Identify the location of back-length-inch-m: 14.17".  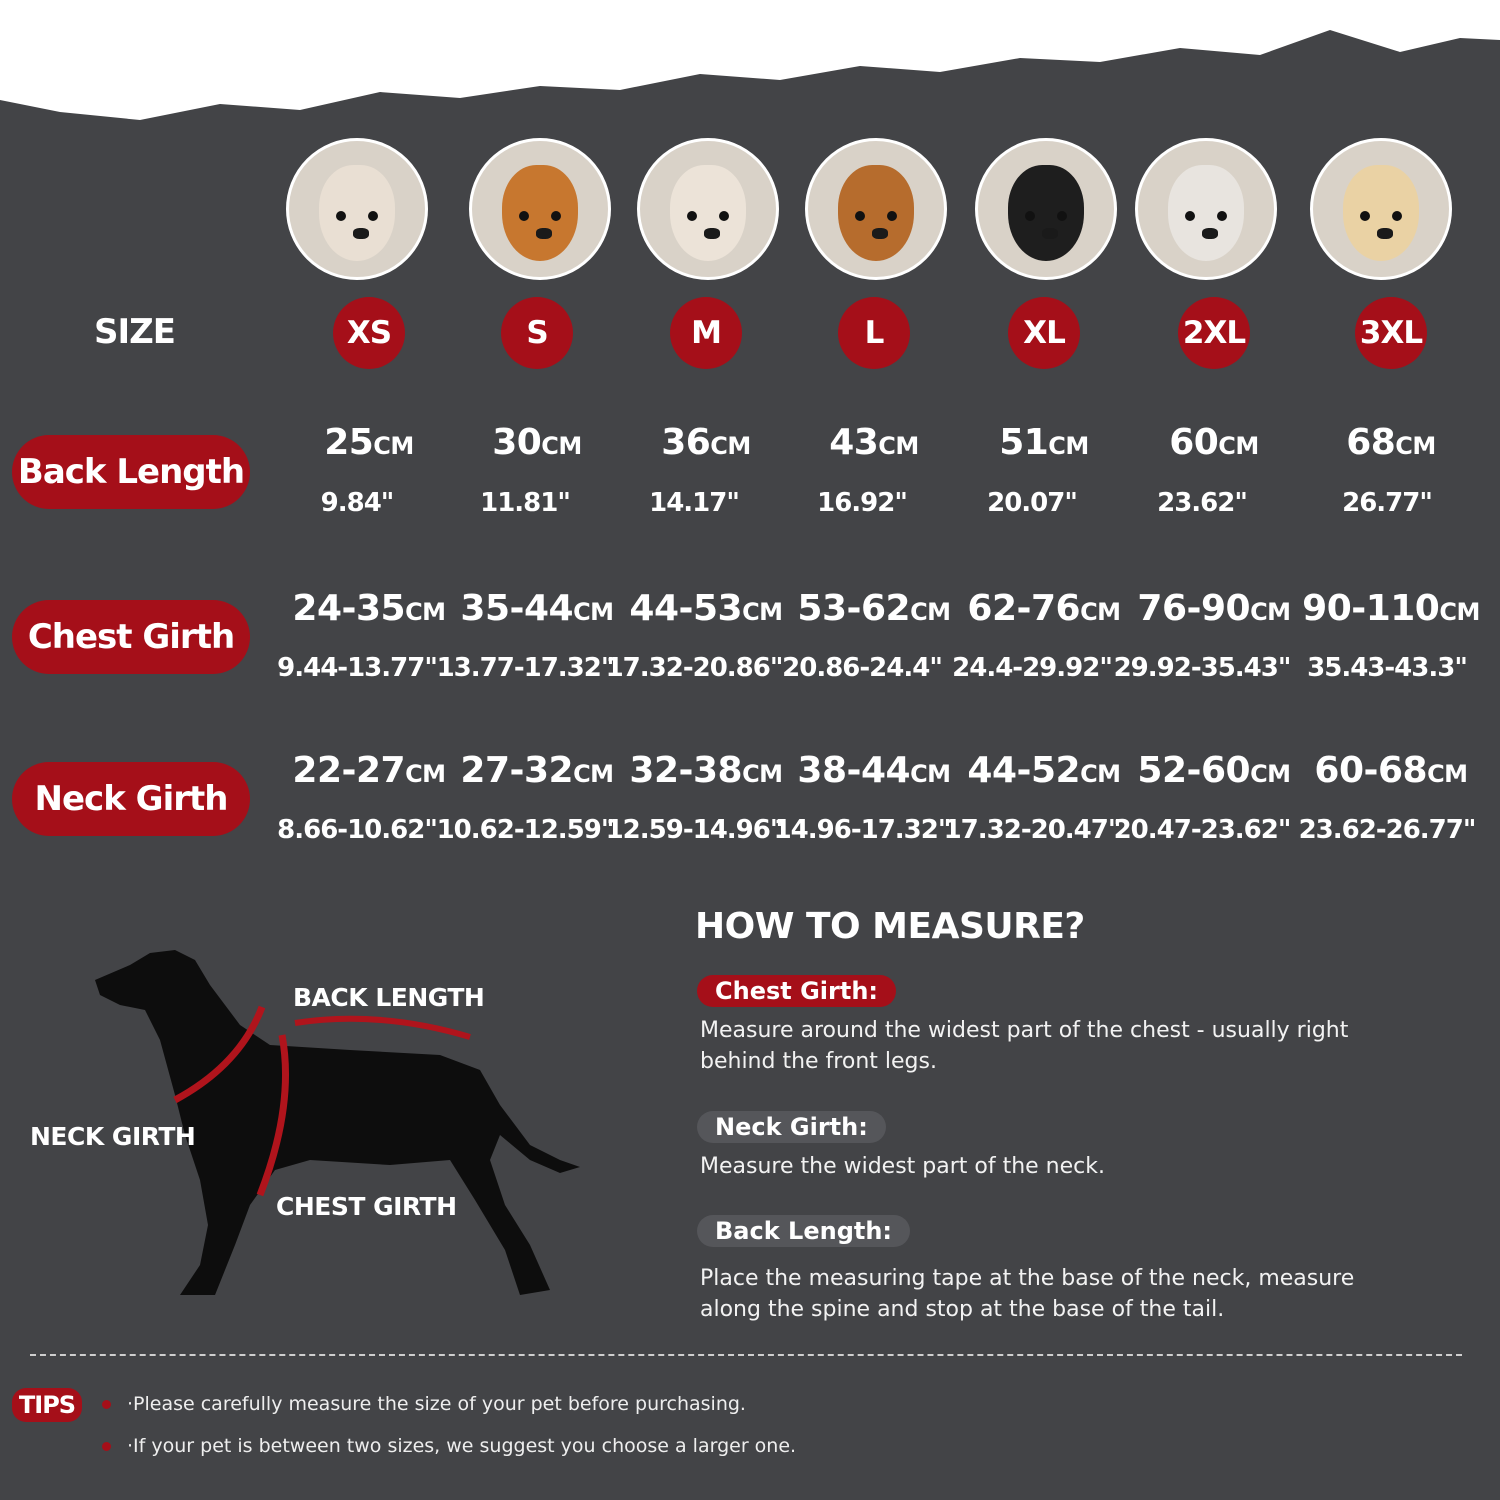
(694, 503).